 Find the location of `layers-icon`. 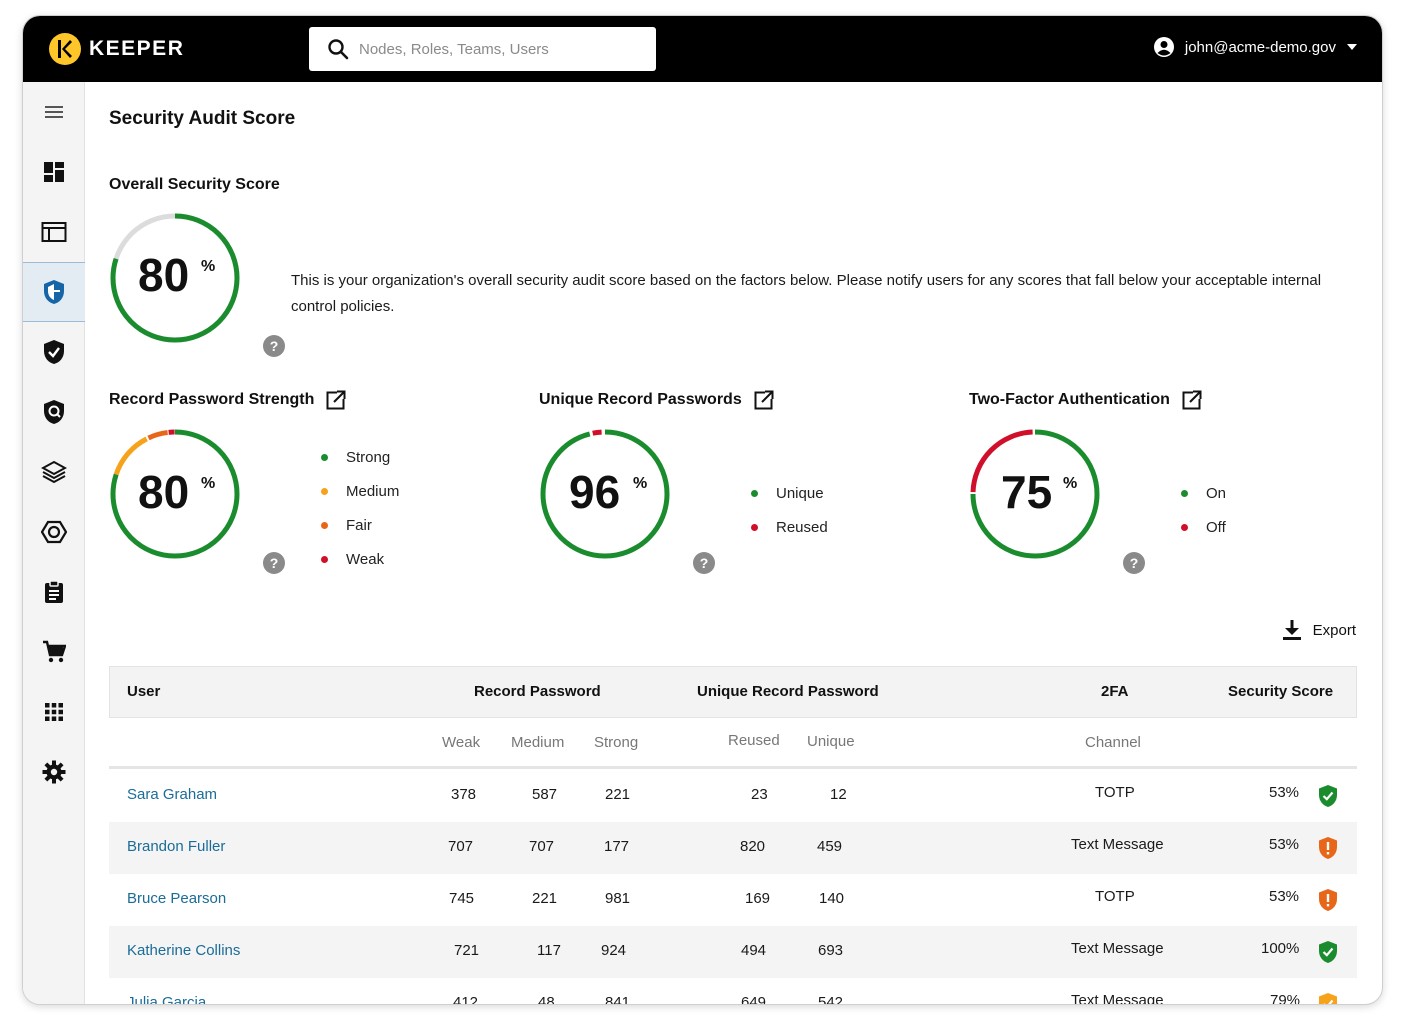

layers-icon is located at coordinates (54, 472).